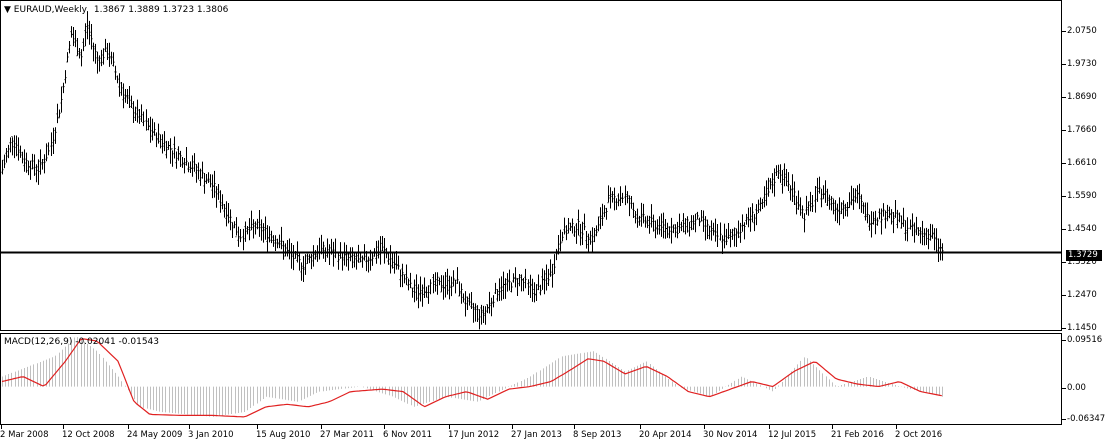 This screenshot has width=1105, height=445. What do you see at coordinates (1076, 388) in the screenshot?
I see `macd-axis-label: 0.00` at bounding box center [1076, 388].